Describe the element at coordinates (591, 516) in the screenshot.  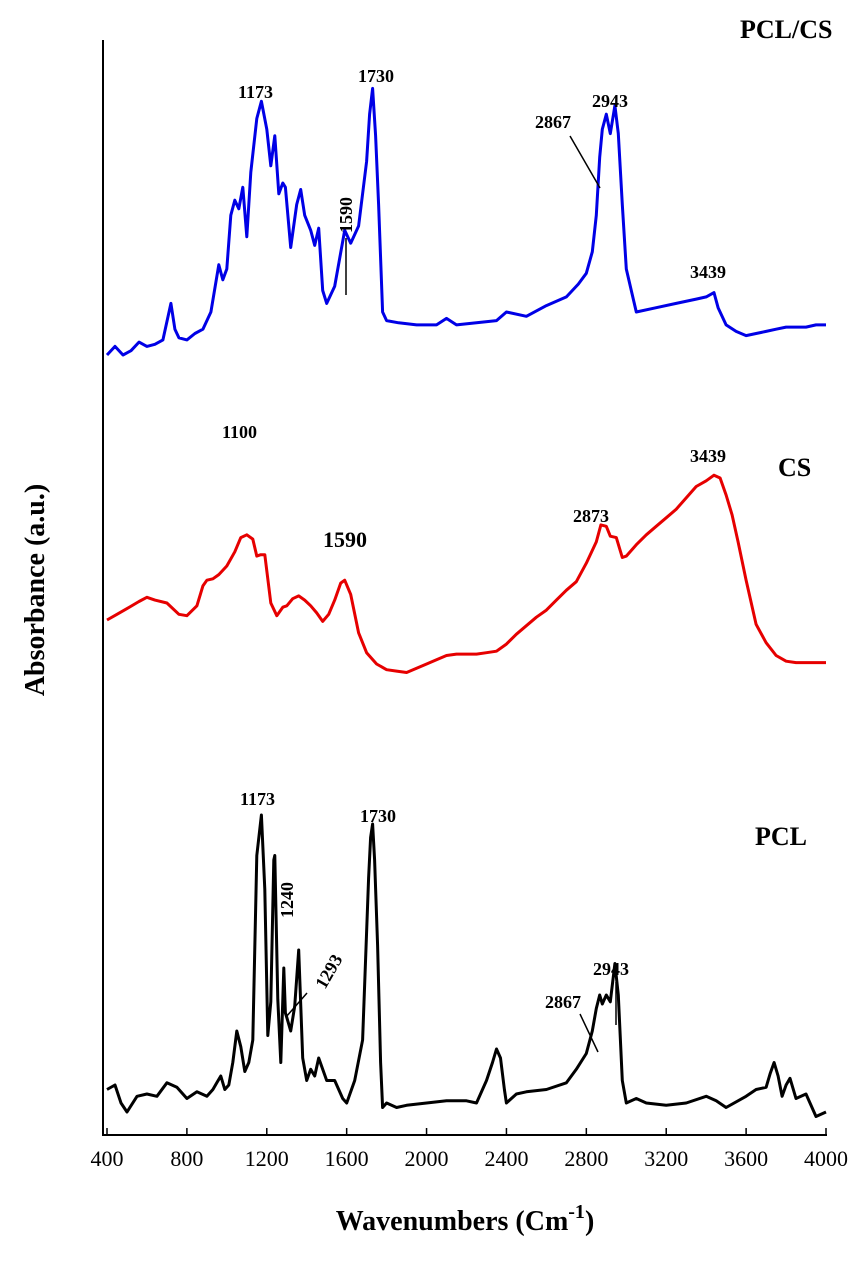
I see `peak-label: 2873` at that location.